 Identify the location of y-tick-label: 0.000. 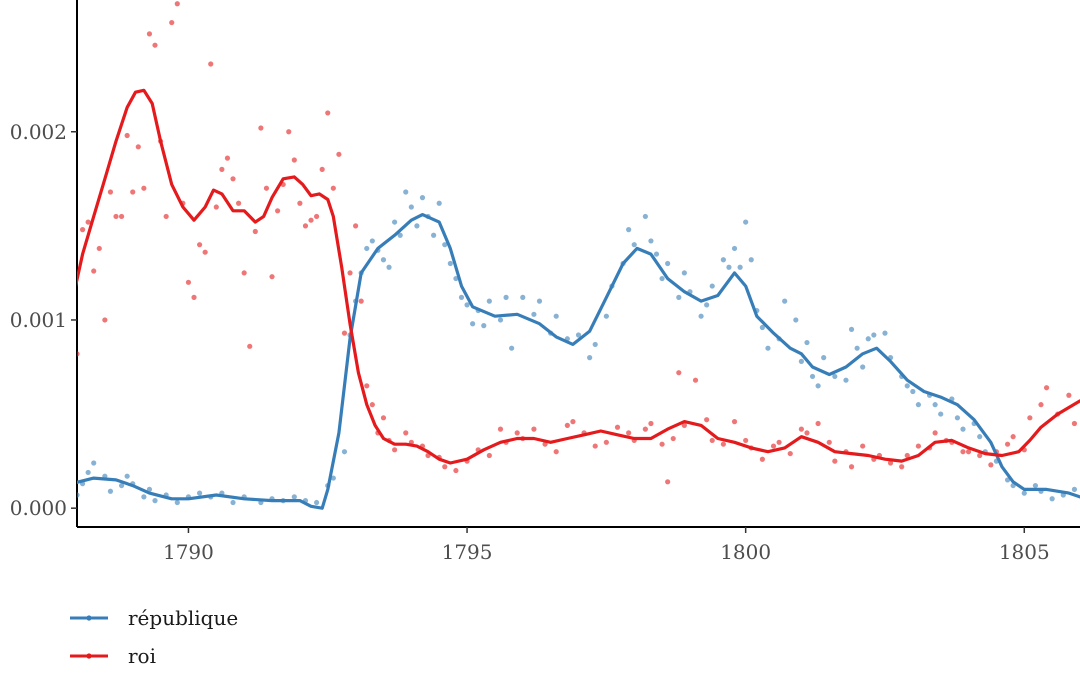
(38, 508).